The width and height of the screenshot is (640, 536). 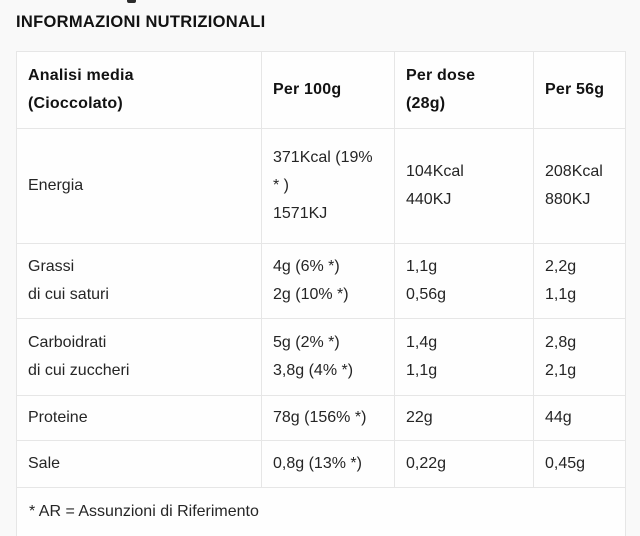 What do you see at coordinates (144, 511) in the screenshot?
I see `footnote-text: * AR = Assunzioni di Riferimento` at bounding box center [144, 511].